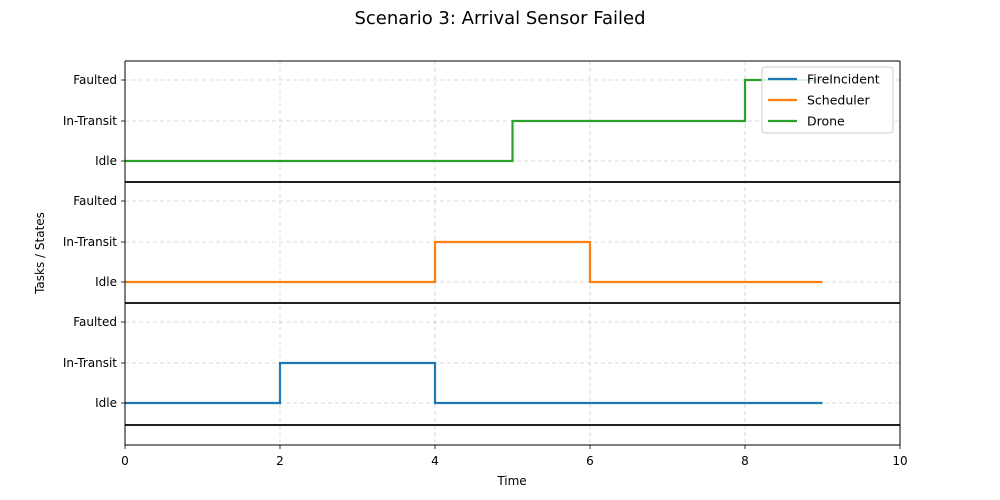 The width and height of the screenshot is (1000, 500). I want to click on legend: FireIncident Scheduler Drone, so click(827, 100).